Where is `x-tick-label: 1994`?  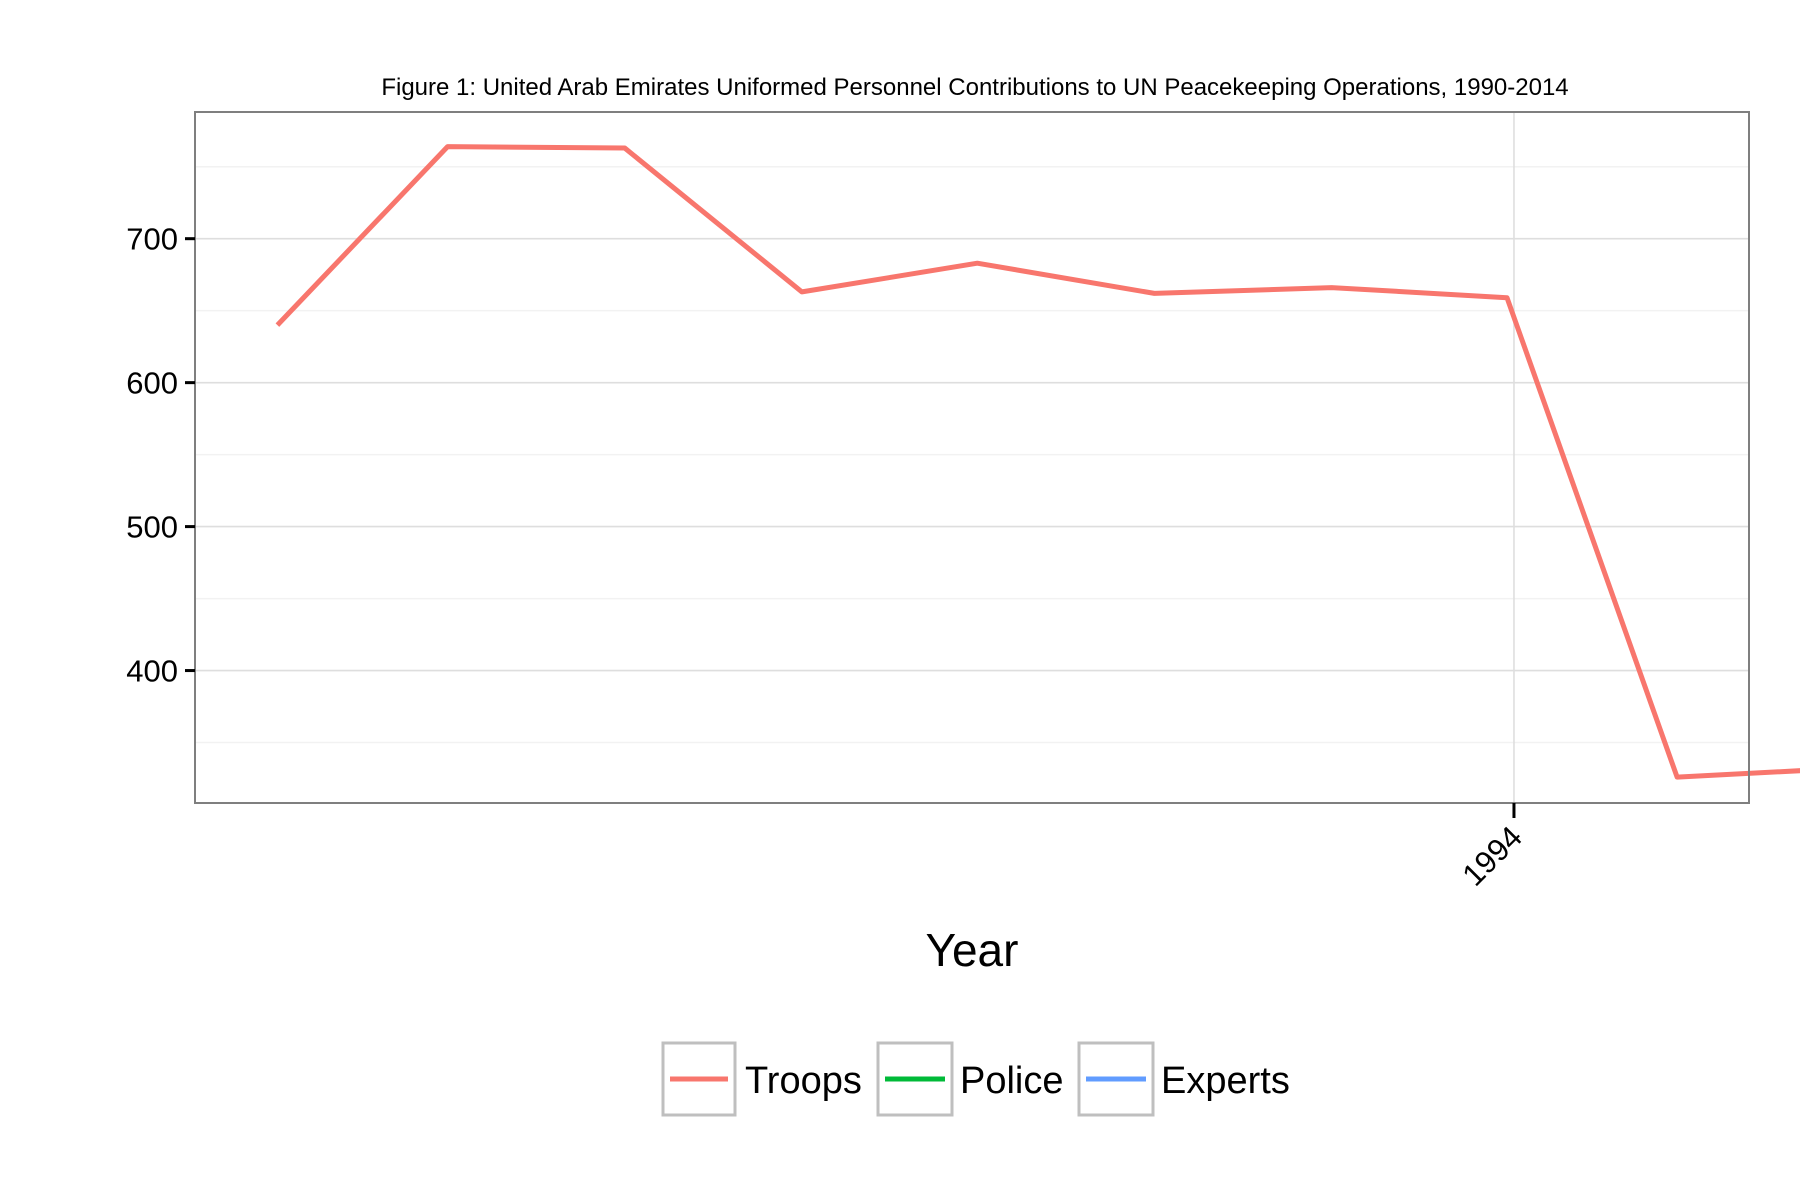
x-tick-label: 1994 is located at coordinates (1492, 856).